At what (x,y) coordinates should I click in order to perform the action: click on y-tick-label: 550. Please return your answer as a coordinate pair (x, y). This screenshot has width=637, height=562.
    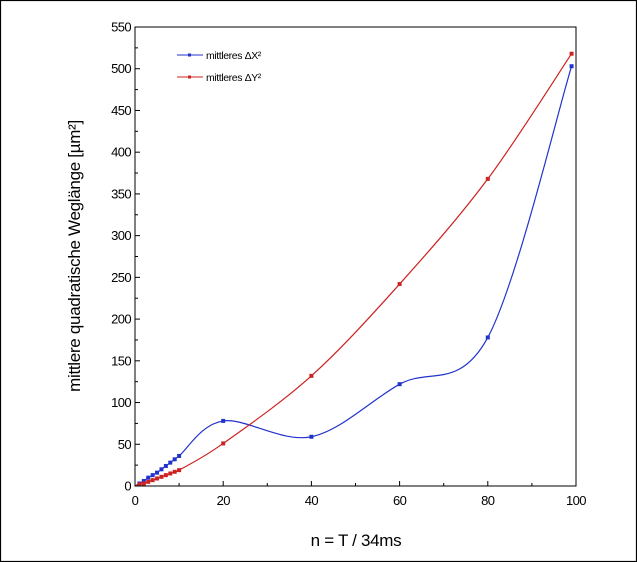
    Looking at the image, I should click on (121, 27).